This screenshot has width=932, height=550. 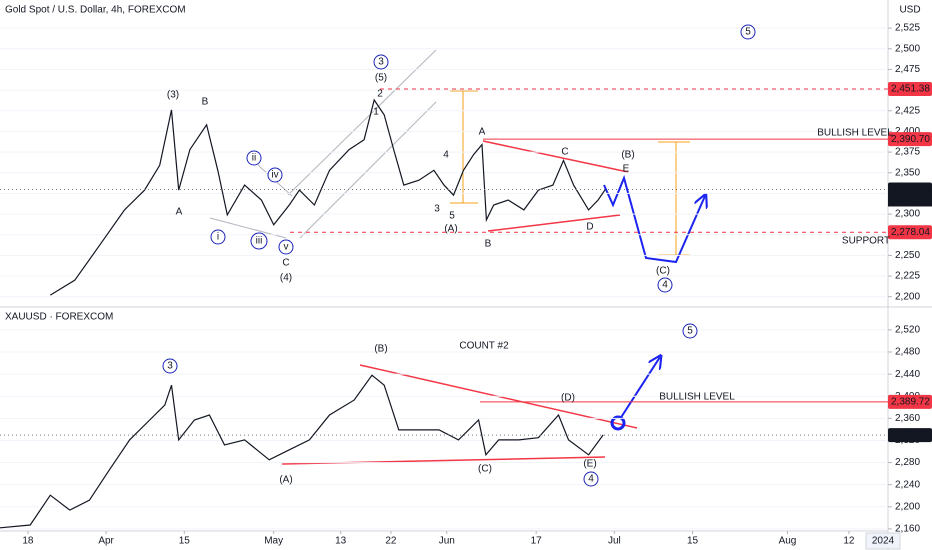 What do you see at coordinates (907, 214) in the screenshot?
I see `y-tick-label: 2,300` at bounding box center [907, 214].